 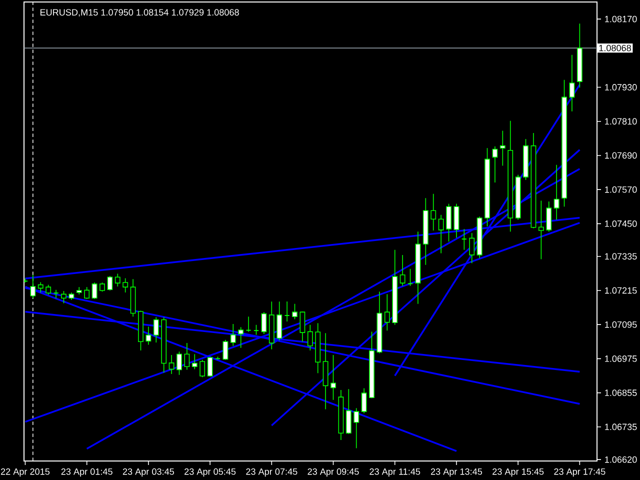 I want to click on text: EURUSD,M15 1.07950 1.08154 1.07929 1.08068, so click(x=139, y=13).